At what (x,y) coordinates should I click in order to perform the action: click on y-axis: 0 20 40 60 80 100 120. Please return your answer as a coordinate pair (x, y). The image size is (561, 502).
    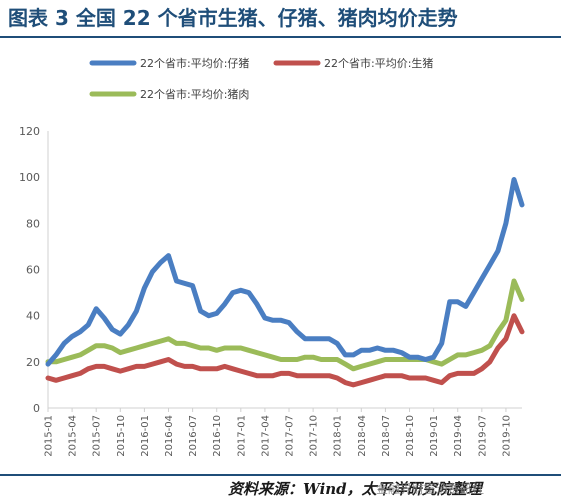
    Looking at the image, I should click on (34, 270).